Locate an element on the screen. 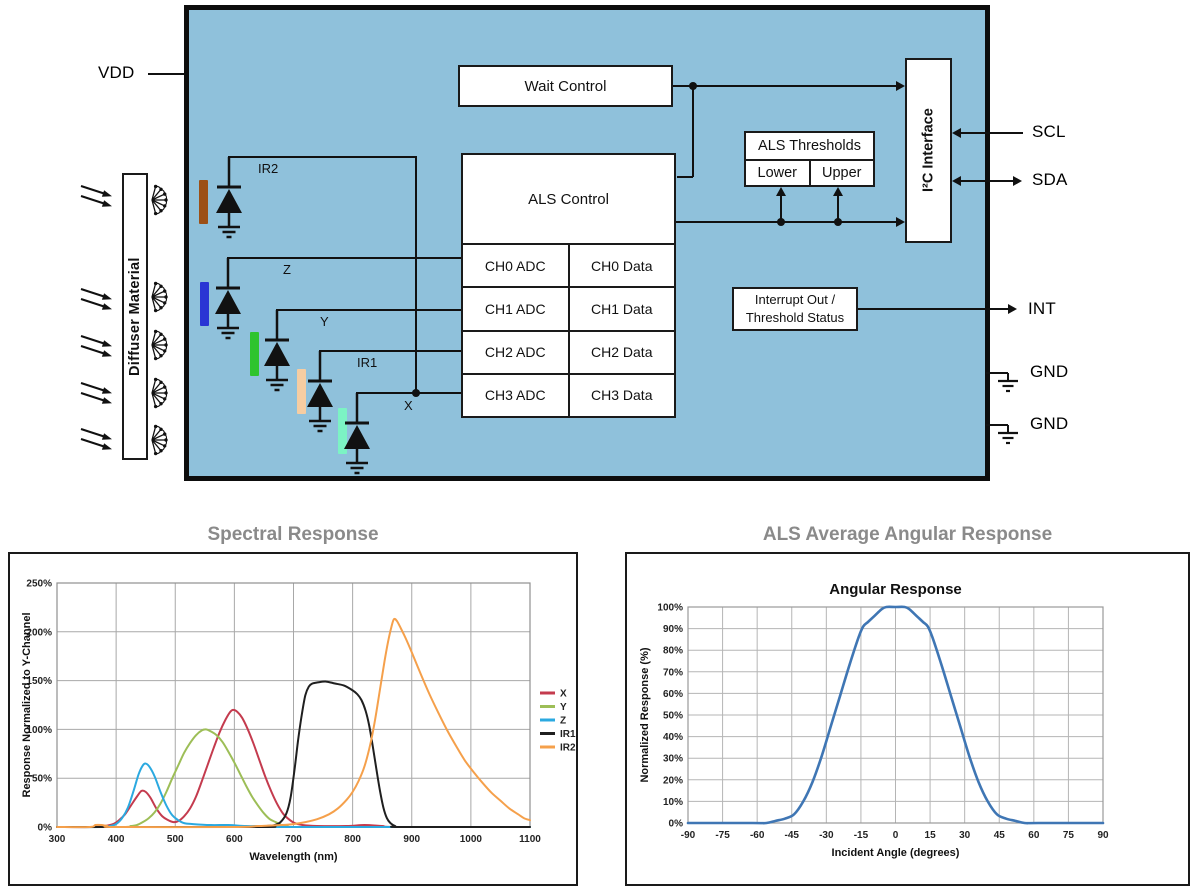  spectral-response-title: Spectral Response is located at coordinates (293, 534).